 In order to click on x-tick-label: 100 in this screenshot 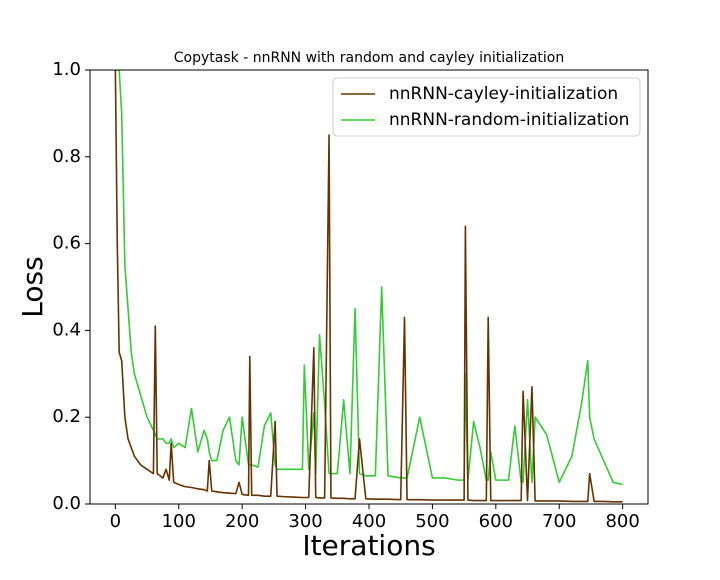, I will do `click(179, 521)`.